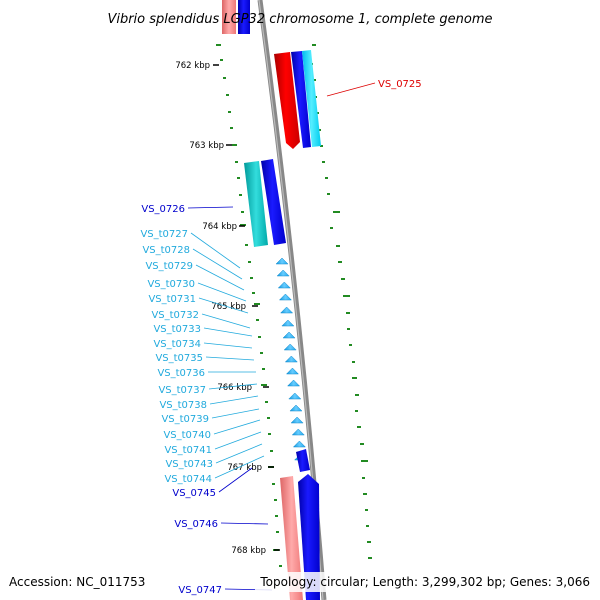 This screenshot has width=600, height=600. What do you see at coordinates (171, 284) in the screenshot?
I see `feature-label-vs_t0730: VS_t0730` at bounding box center [171, 284].